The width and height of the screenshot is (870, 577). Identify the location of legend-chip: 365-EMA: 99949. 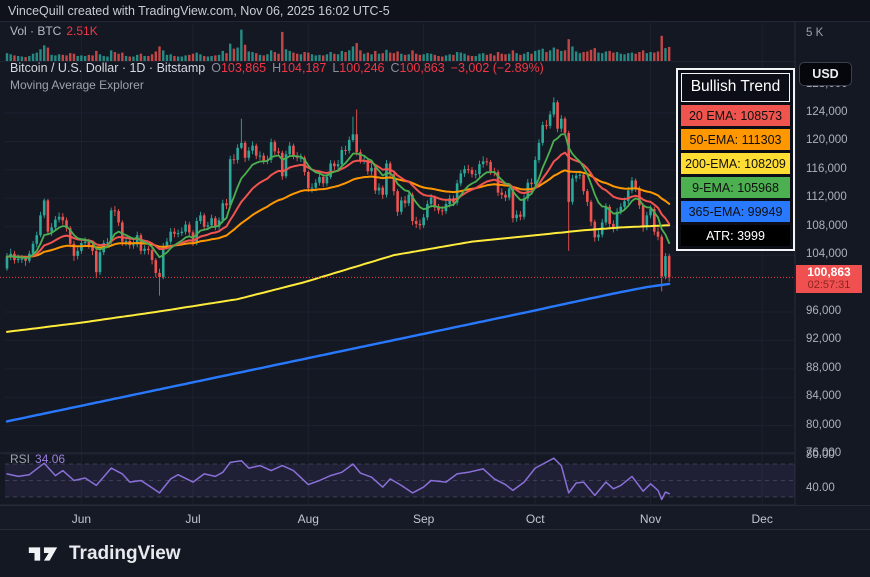
(735, 211).